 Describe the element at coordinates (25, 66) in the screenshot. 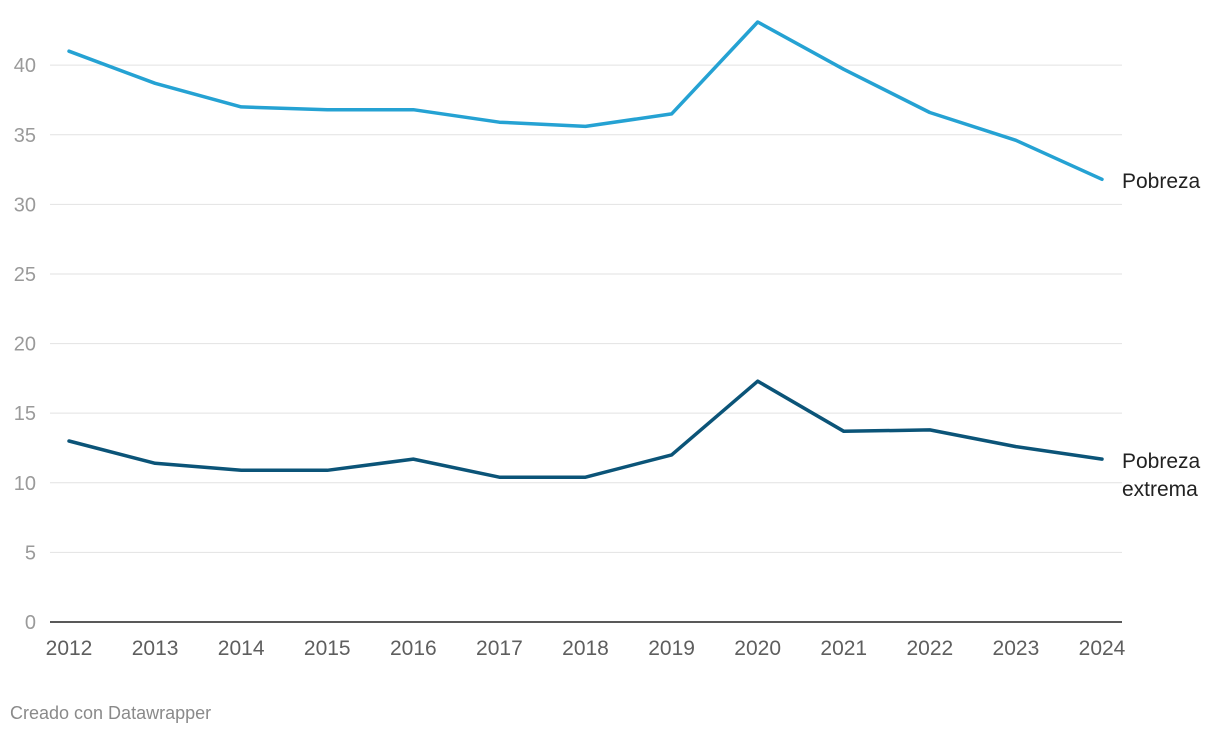

I see `y-tick-label: 40` at that location.